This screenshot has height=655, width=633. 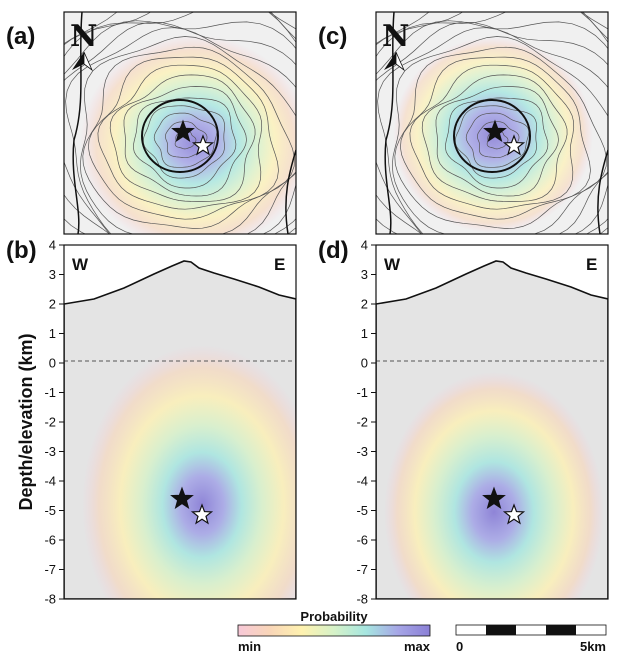 I want to click on y-axis-label: Depth/elevation (km), so click(x=26, y=421).